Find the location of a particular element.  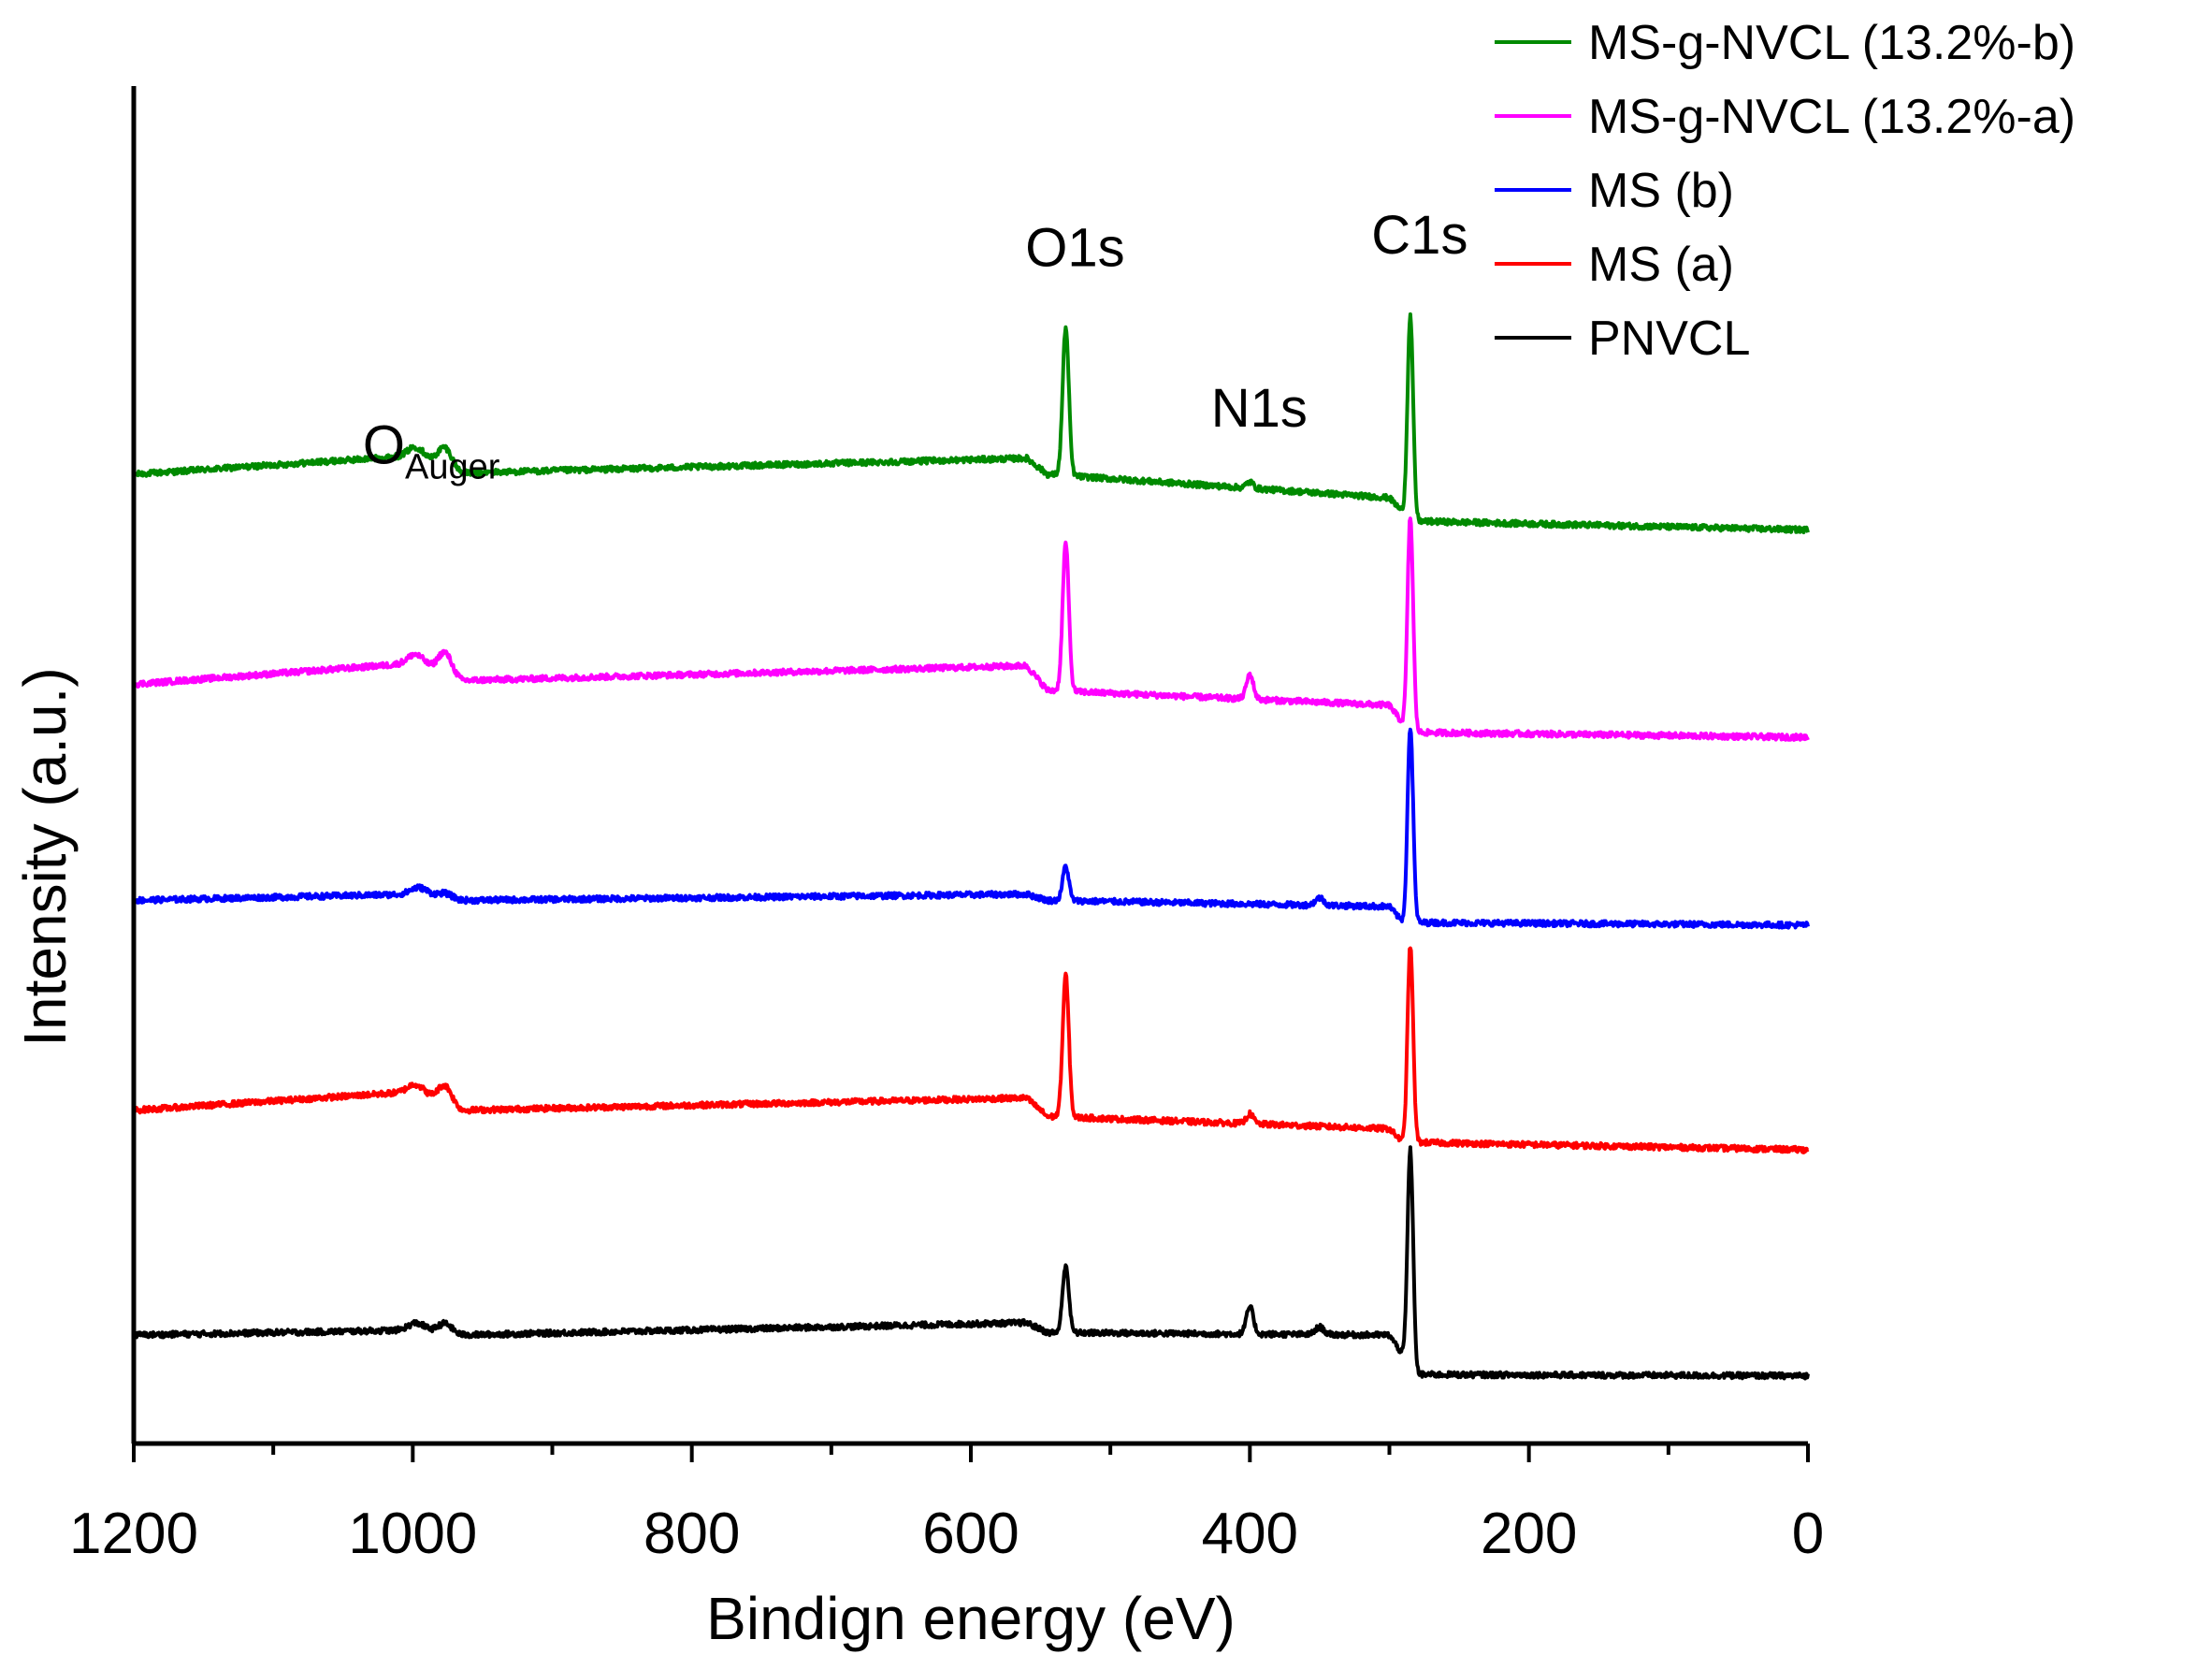

annotation-c1s: C1s is located at coordinates (1419, 235).